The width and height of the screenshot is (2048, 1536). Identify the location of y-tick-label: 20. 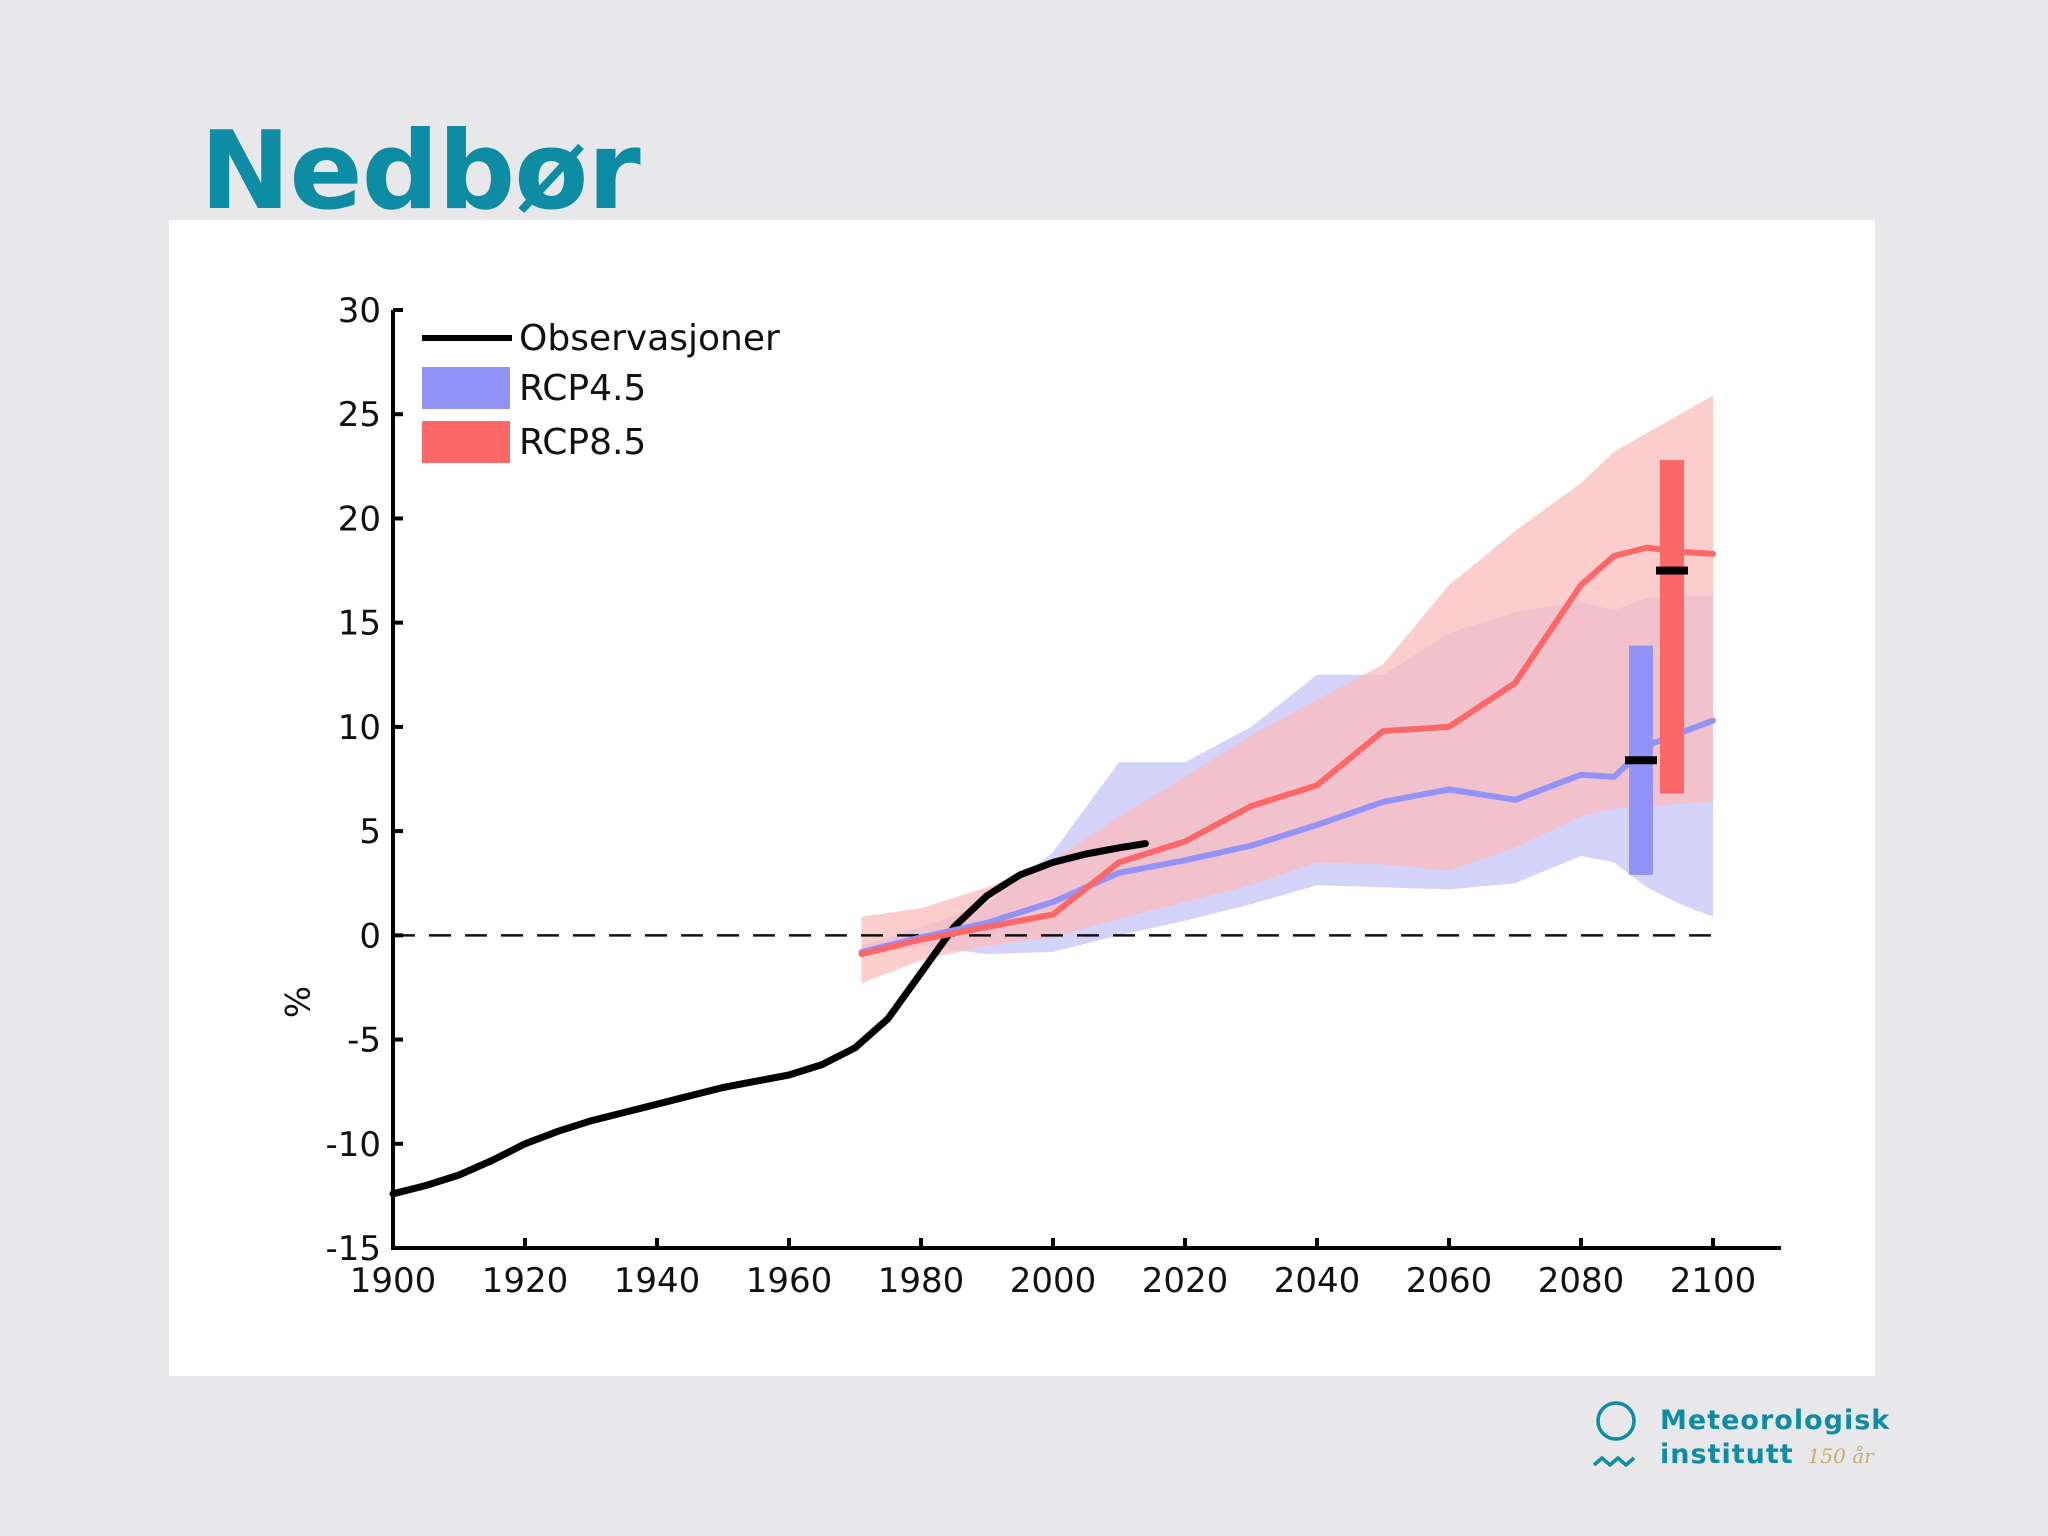
(359, 519).